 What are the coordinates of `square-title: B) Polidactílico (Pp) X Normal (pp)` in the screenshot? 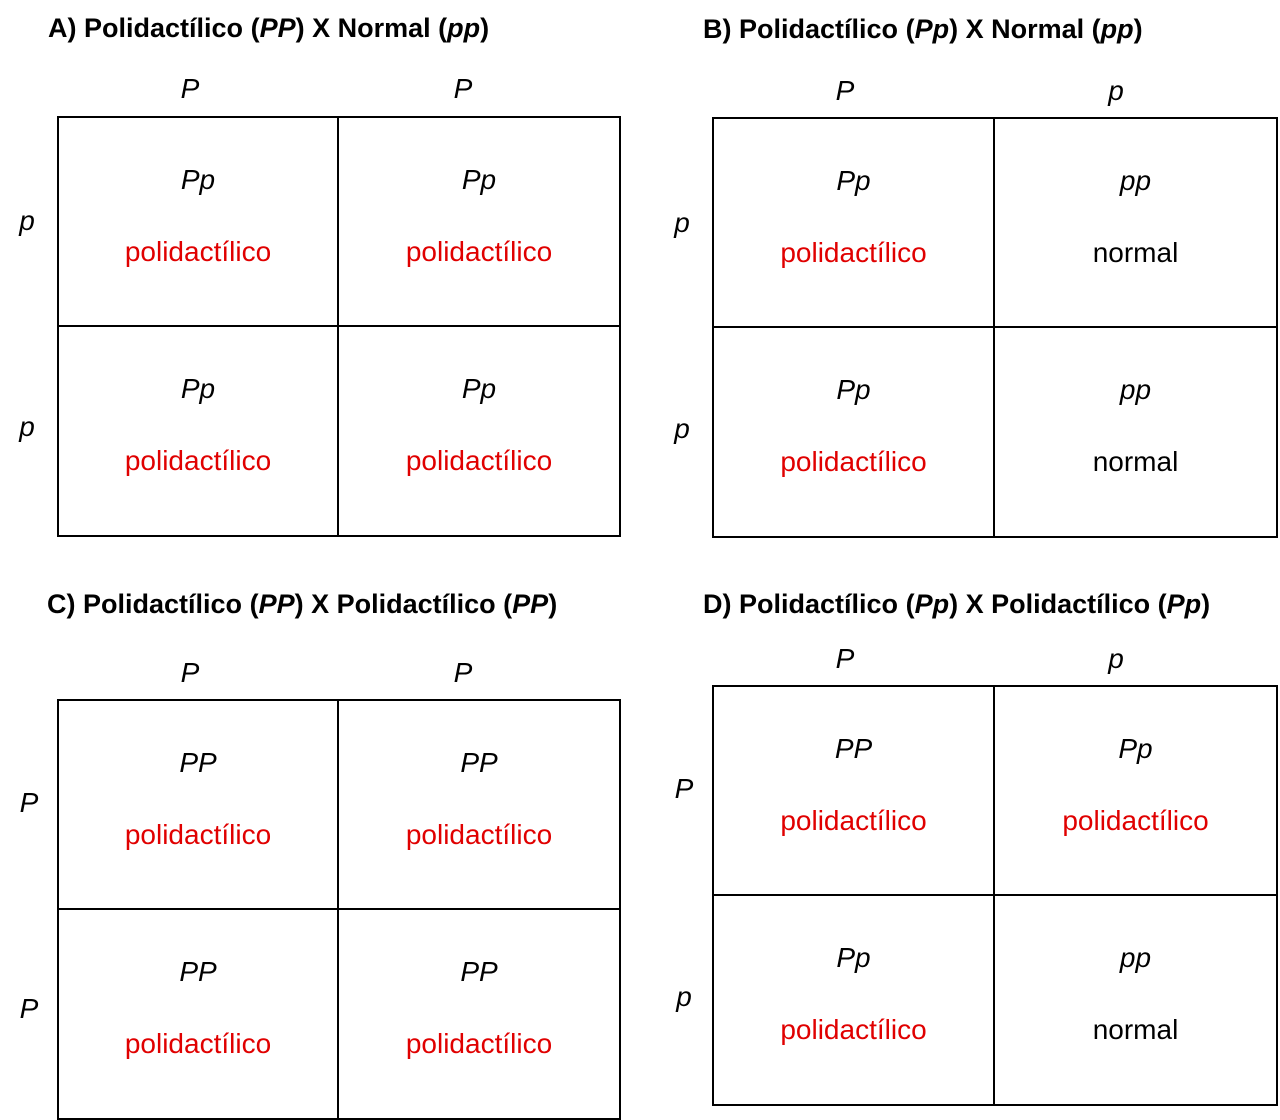 It's located at (923, 29).